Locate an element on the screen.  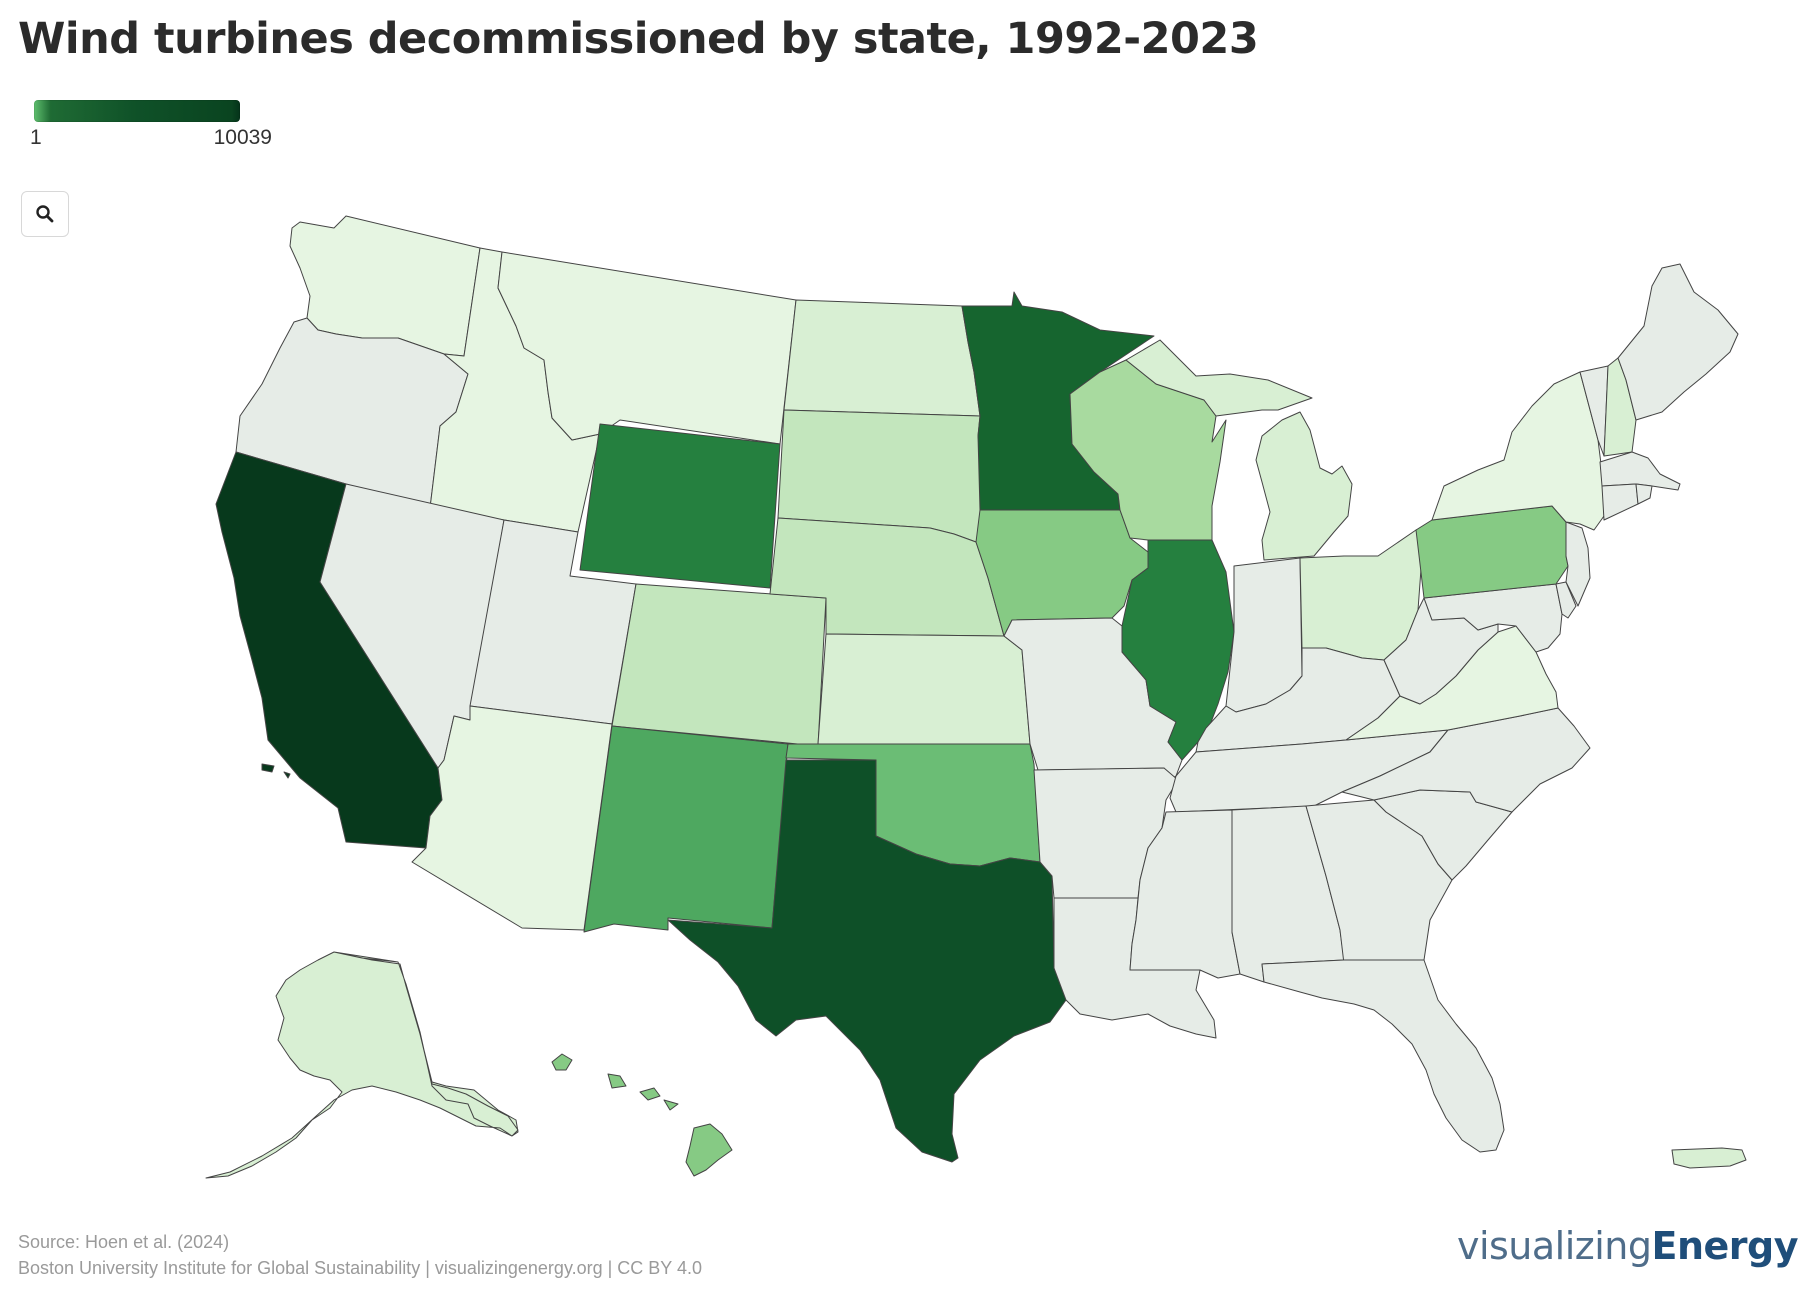
source-note: Source: Hoen et al. (2024) is located at coordinates (124, 1242).